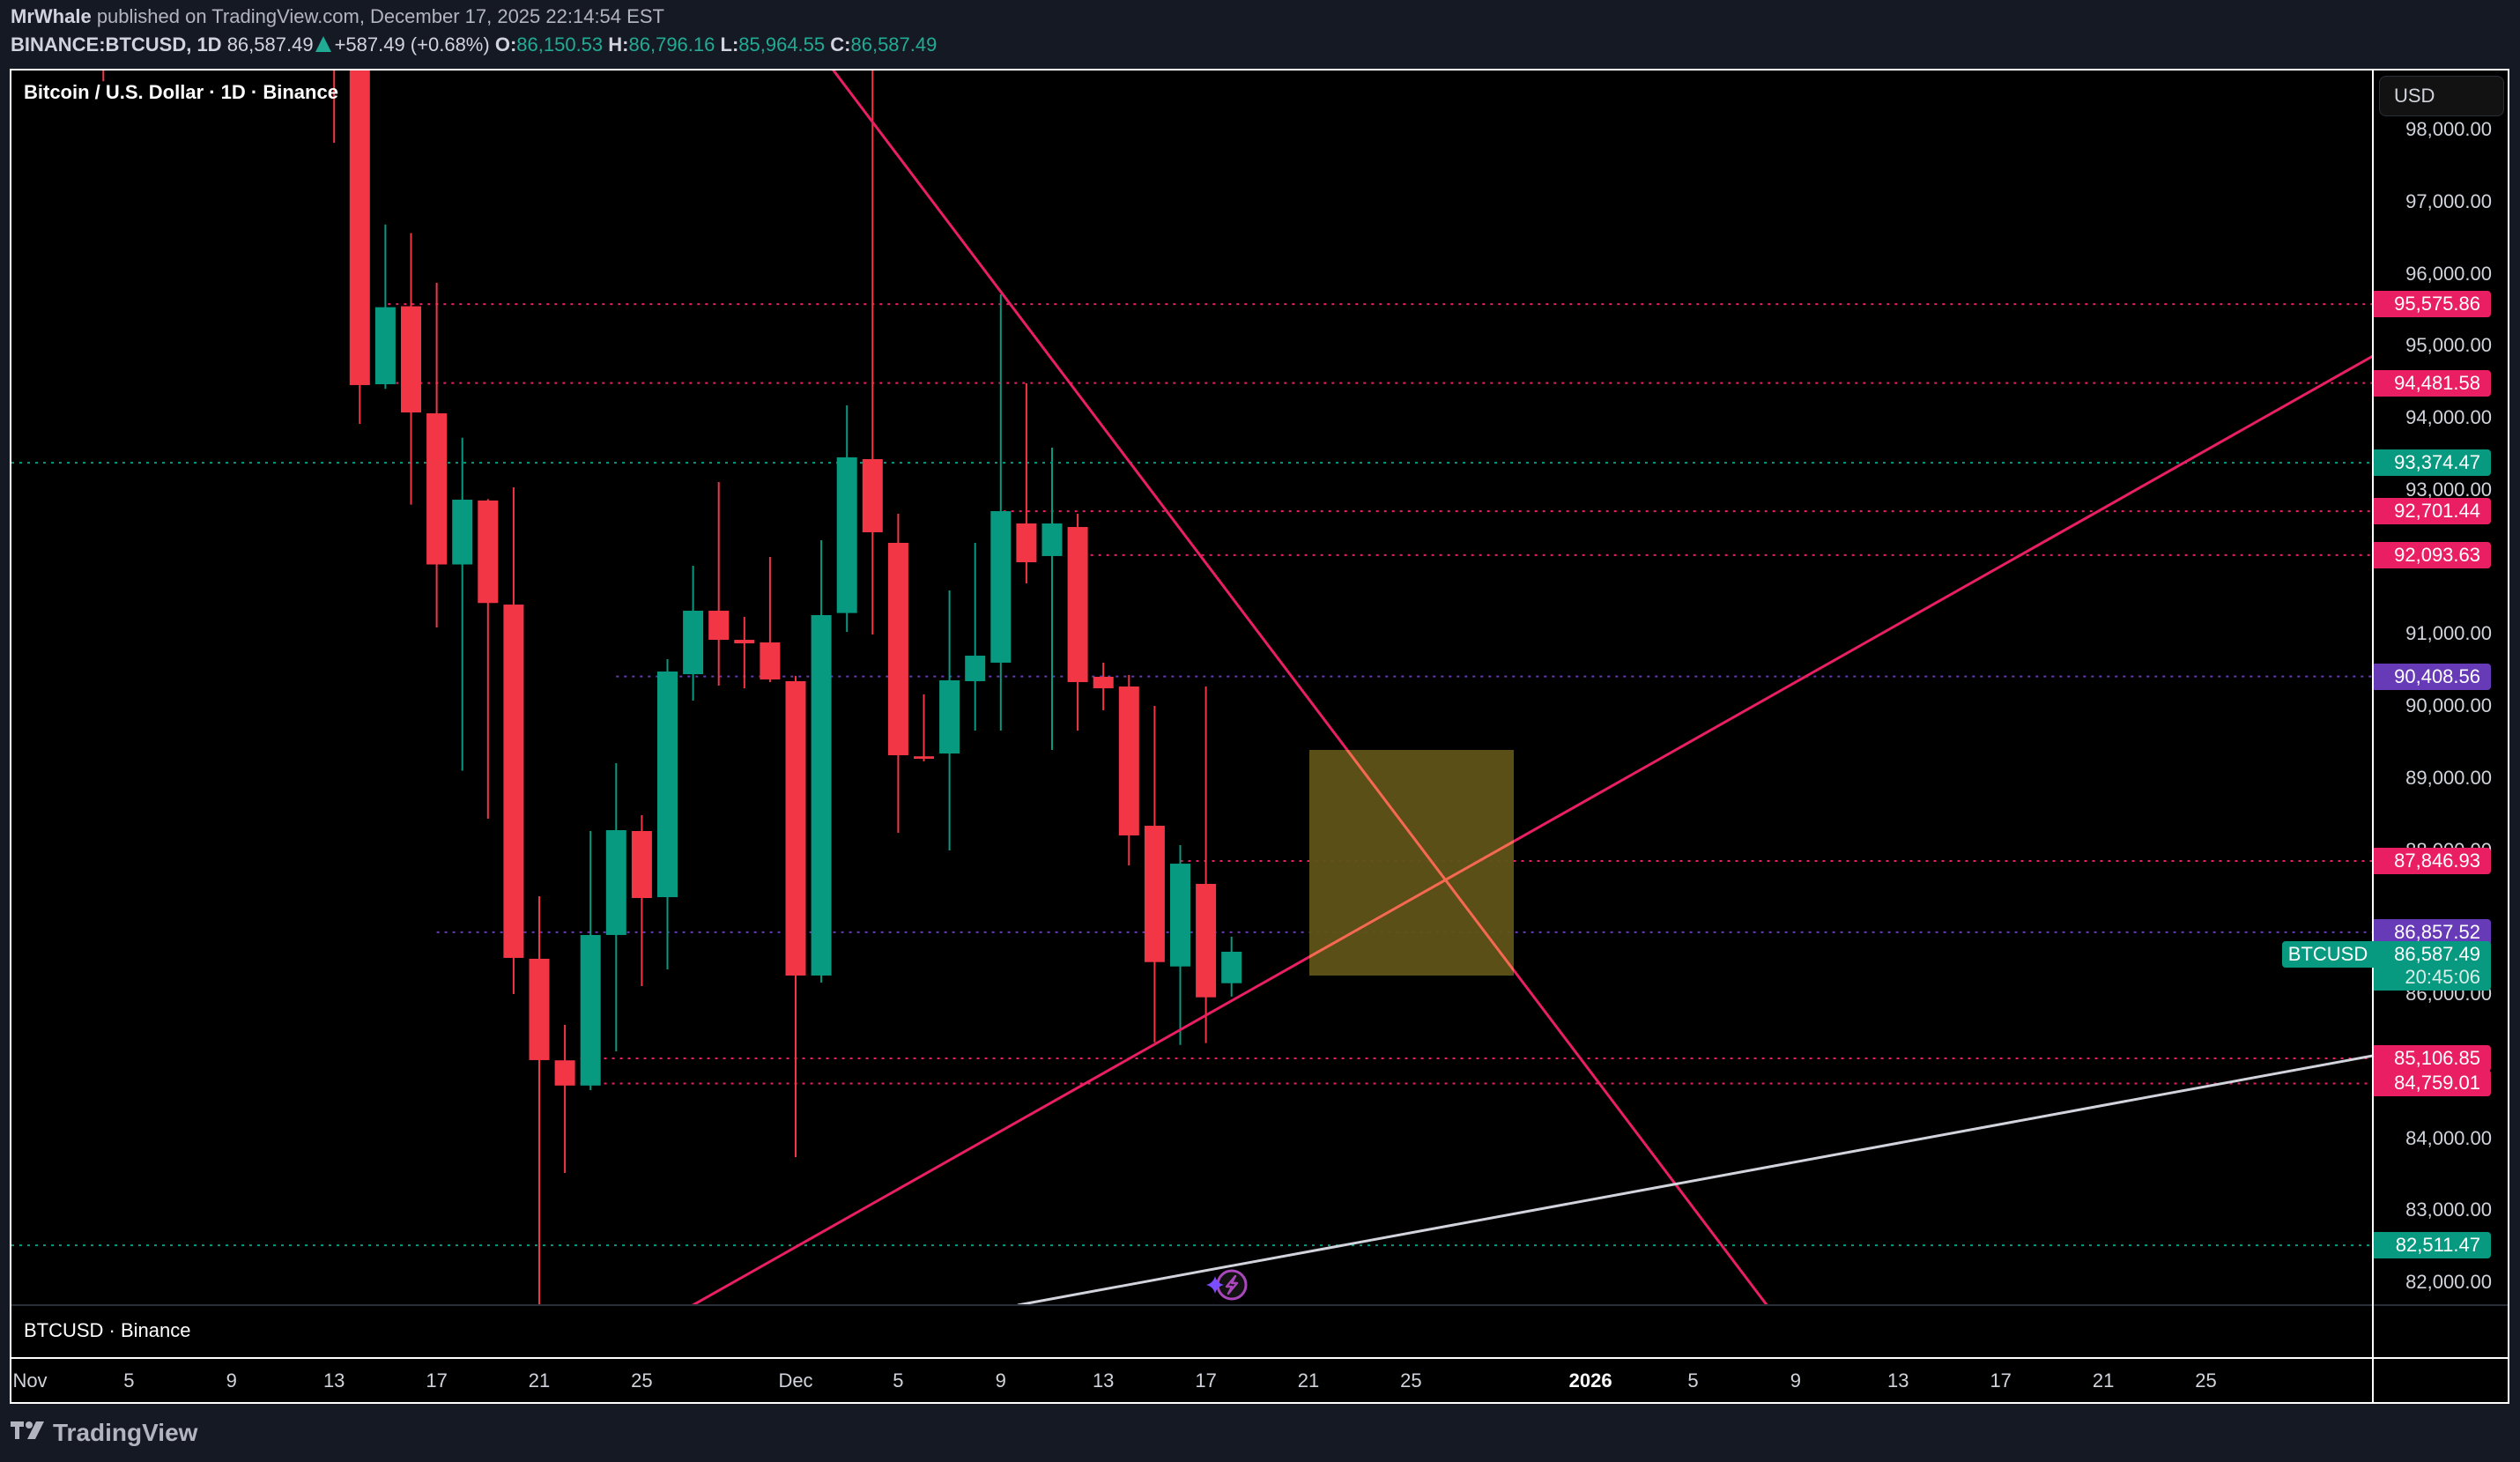  I want to click on last-price: 86,587.49, so click(270, 44).